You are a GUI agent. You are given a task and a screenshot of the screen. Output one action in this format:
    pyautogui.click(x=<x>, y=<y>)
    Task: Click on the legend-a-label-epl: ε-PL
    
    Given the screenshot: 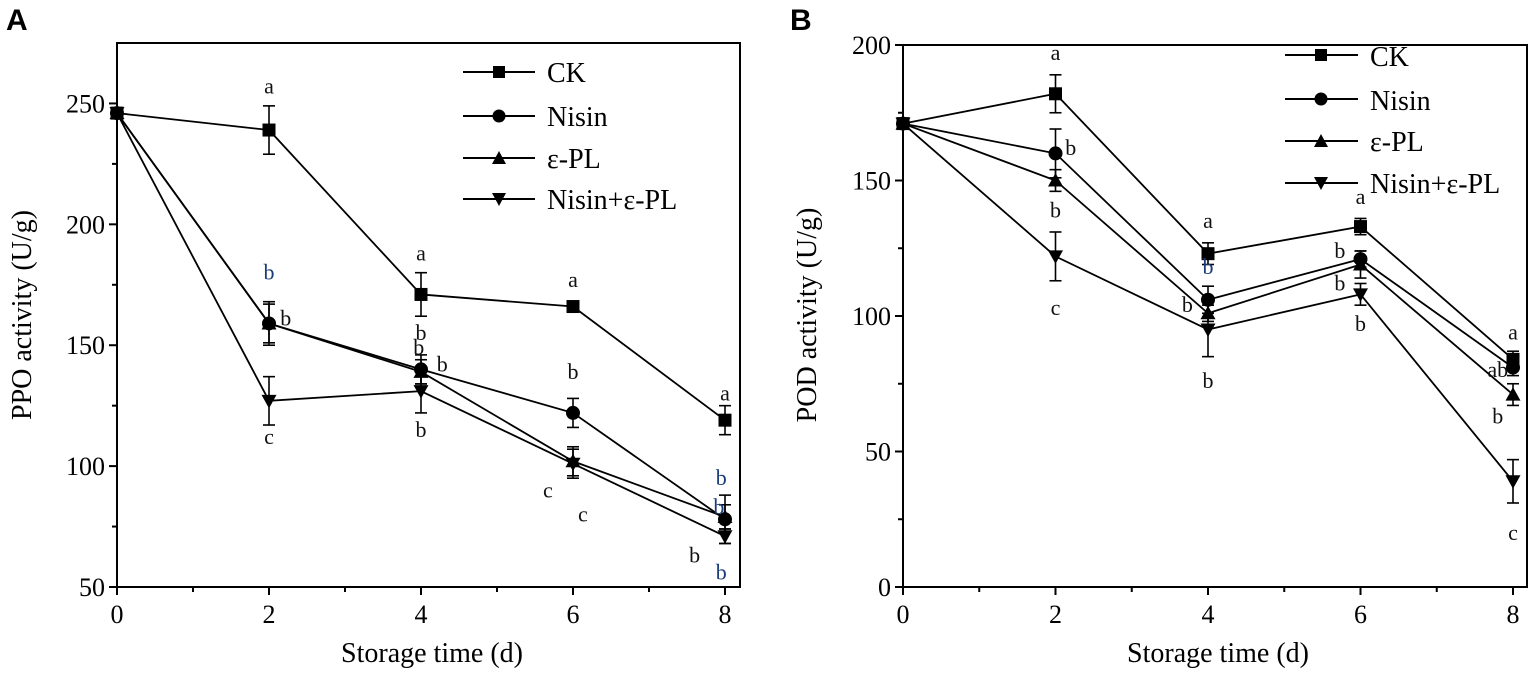 What is the action you would take?
    pyautogui.click(x=574, y=159)
    